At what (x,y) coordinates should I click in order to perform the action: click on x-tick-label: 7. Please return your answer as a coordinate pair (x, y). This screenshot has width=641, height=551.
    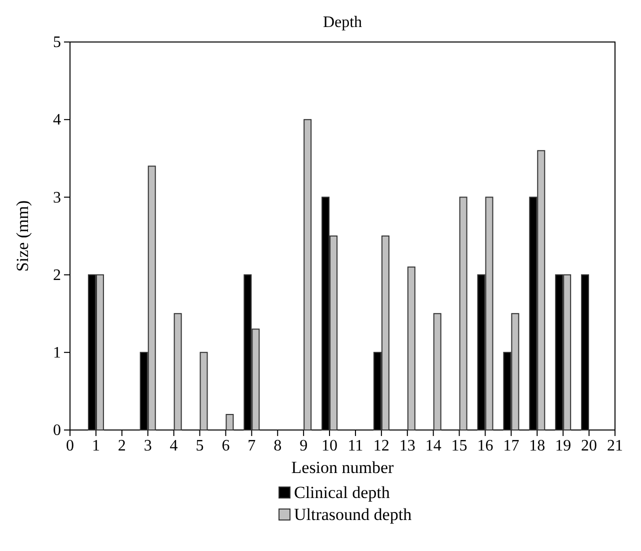
    Looking at the image, I should click on (252, 445).